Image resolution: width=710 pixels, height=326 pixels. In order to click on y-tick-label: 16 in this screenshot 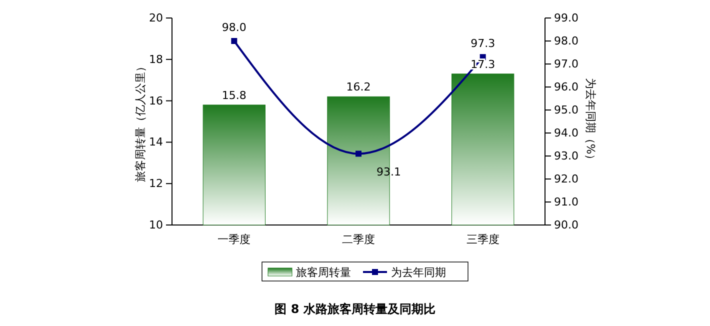, I will do `click(156, 101)`.